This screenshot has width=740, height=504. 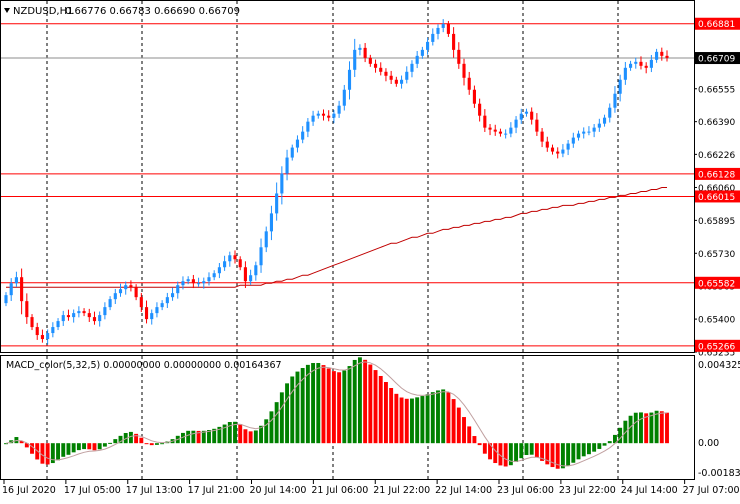 What do you see at coordinates (152, 11) in the screenshot?
I see `ohlc-values: 0.66776 0.66783 0.66690 0.66709` at bounding box center [152, 11].